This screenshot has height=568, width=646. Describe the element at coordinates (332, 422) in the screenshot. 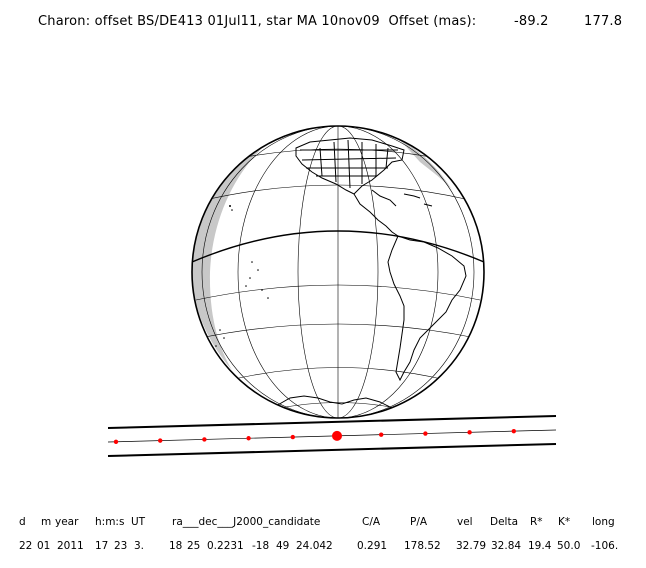

I see `shadow-limit-north` at that location.